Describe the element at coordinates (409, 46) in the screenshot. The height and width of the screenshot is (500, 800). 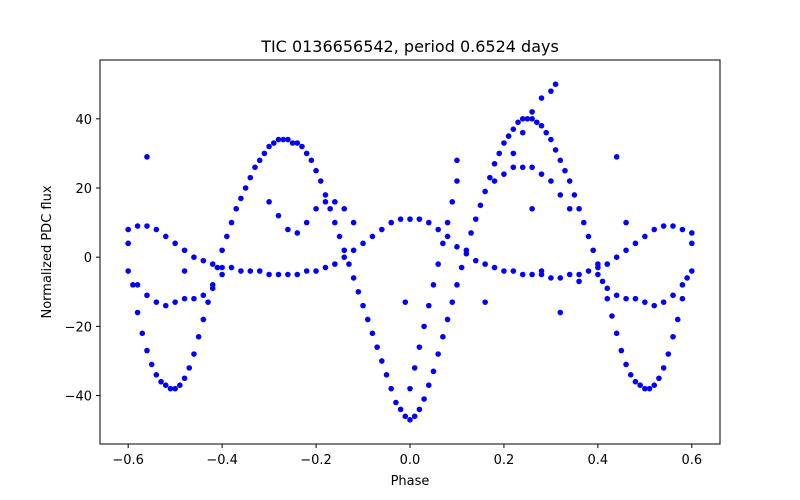
I see `chart-title: TIC 0136656542, period 0.6524 days` at that location.